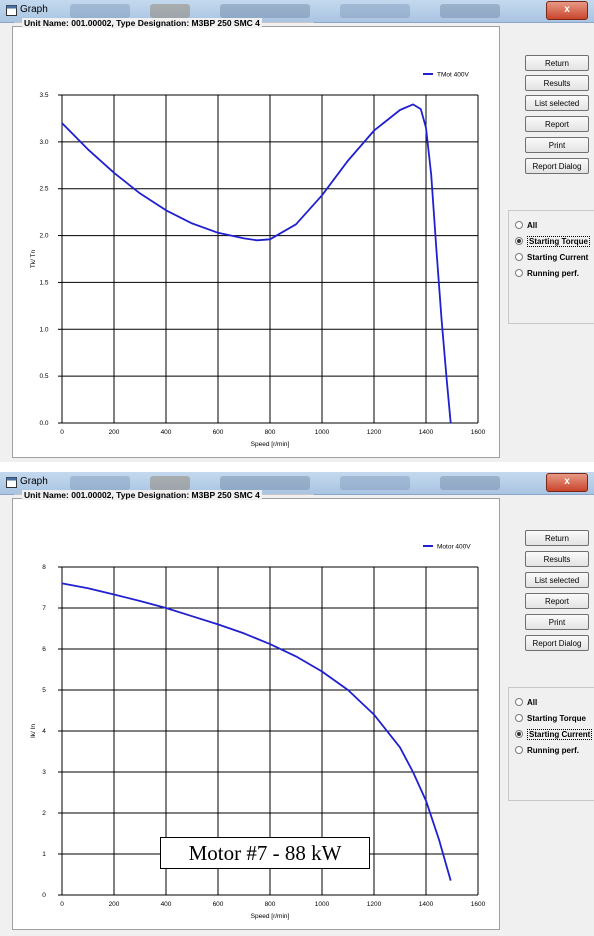 Image resolution: width=594 pixels, height=936 pixels. I want to click on y-tick-label: 2.5, so click(43, 189).